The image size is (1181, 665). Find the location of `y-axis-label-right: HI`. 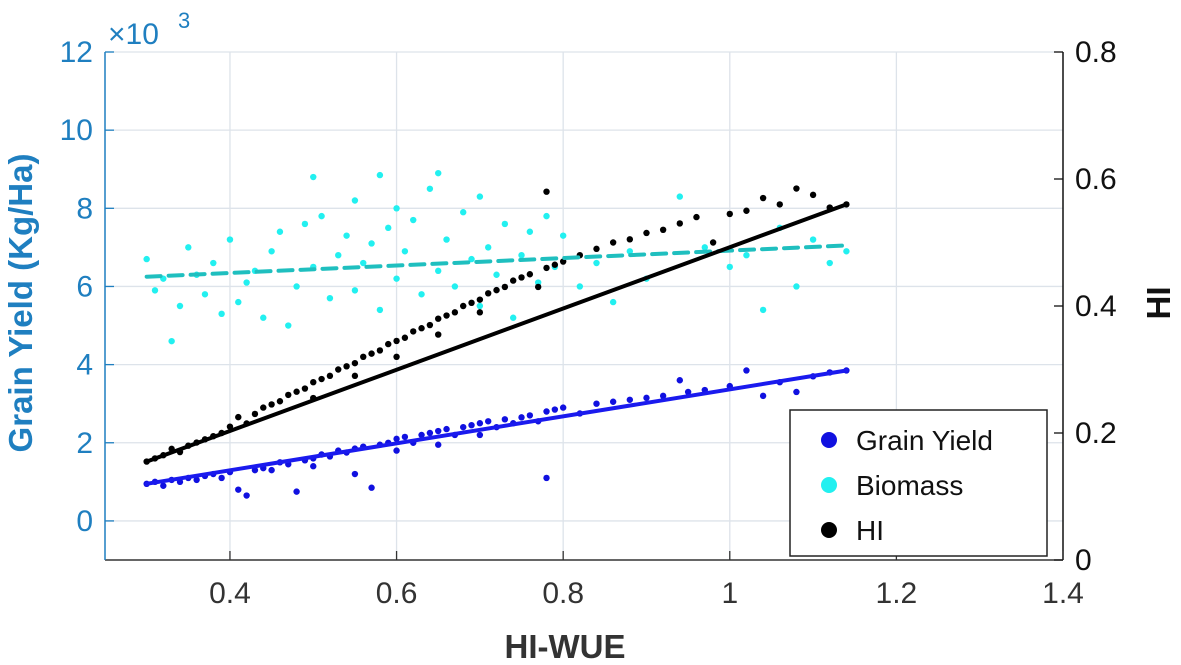

y-axis-label-right: HI is located at coordinates (1158, 303).